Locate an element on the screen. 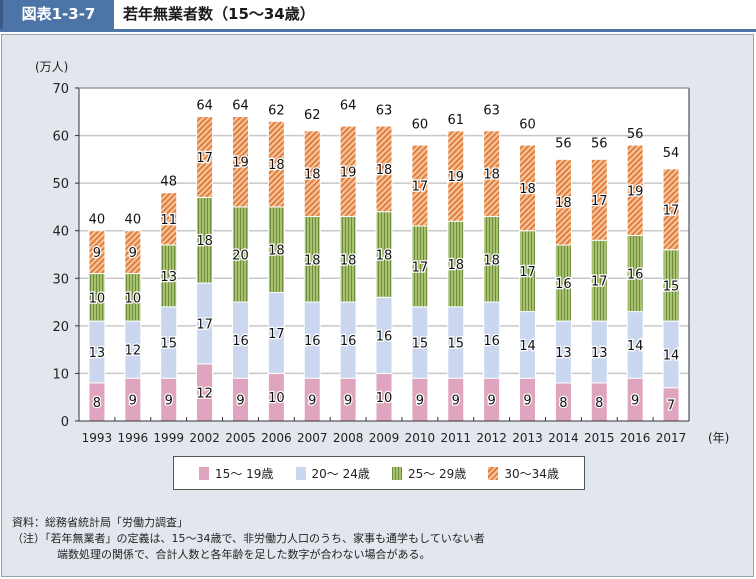 This screenshot has width=756, height=579. y-tick-label: 30 is located at coordinates (60, 279).